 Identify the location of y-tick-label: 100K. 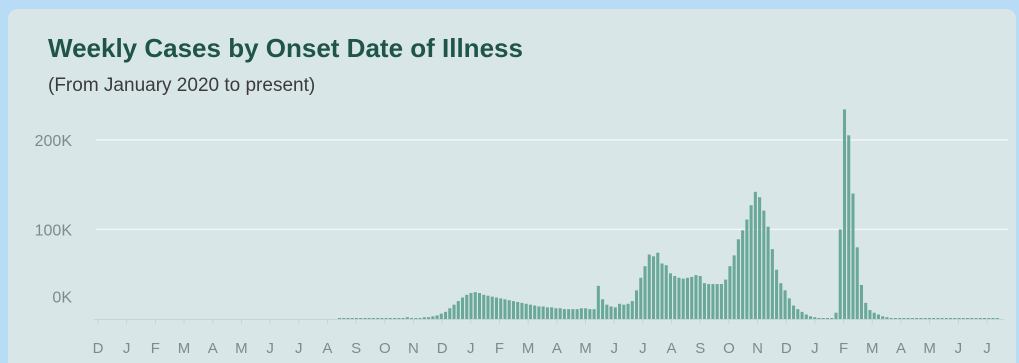
(54, 230).